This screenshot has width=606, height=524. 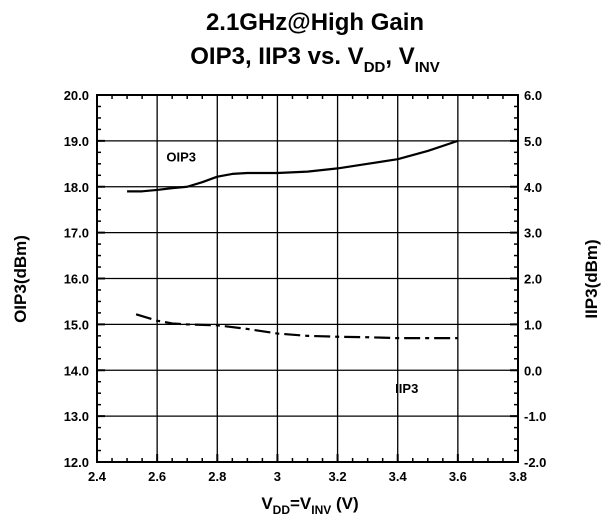 I want to click on x-tick-label: 3.4, so click(x=398, y=476).